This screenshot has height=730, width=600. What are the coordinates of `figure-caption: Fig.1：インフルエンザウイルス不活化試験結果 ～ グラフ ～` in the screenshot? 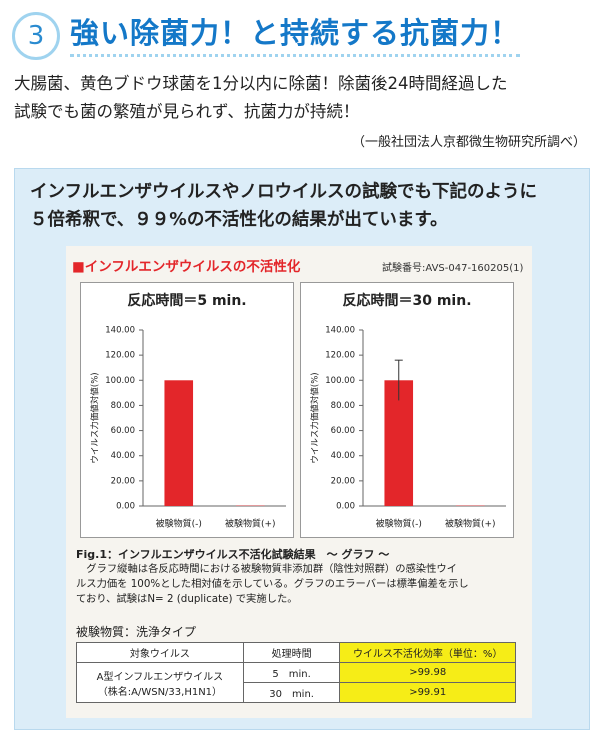 It's located at (232, 554).